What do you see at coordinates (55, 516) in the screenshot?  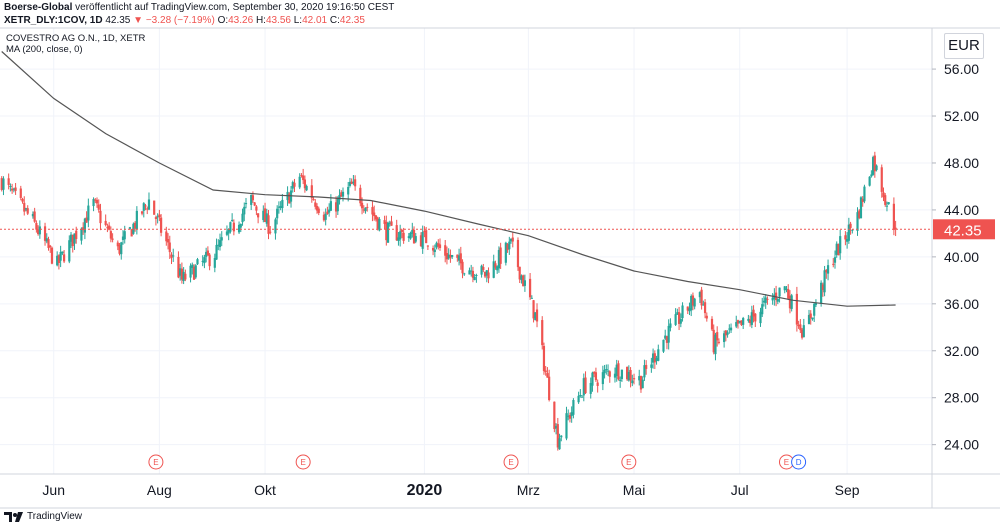 I see `tradingview-brand: TradingView` at bounding box center [55, 516].